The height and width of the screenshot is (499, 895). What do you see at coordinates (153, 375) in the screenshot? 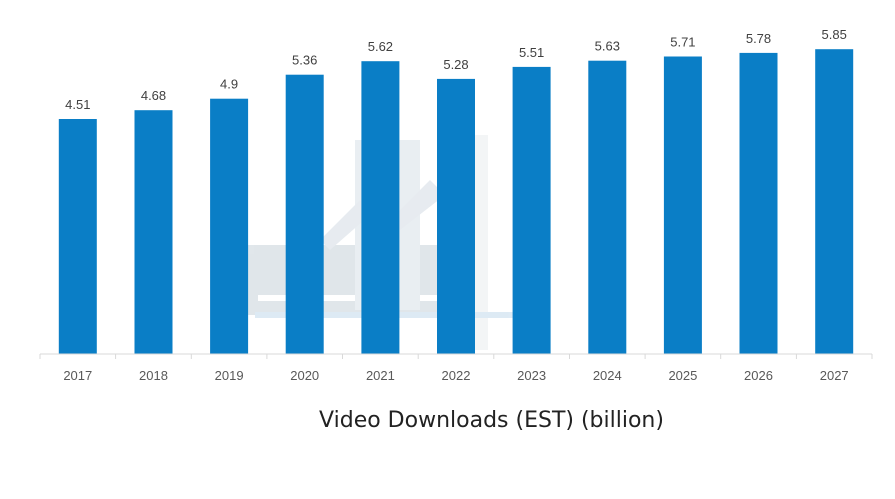
I see `x-tick-label-2018: 2018` at bounding box center [153, 375].